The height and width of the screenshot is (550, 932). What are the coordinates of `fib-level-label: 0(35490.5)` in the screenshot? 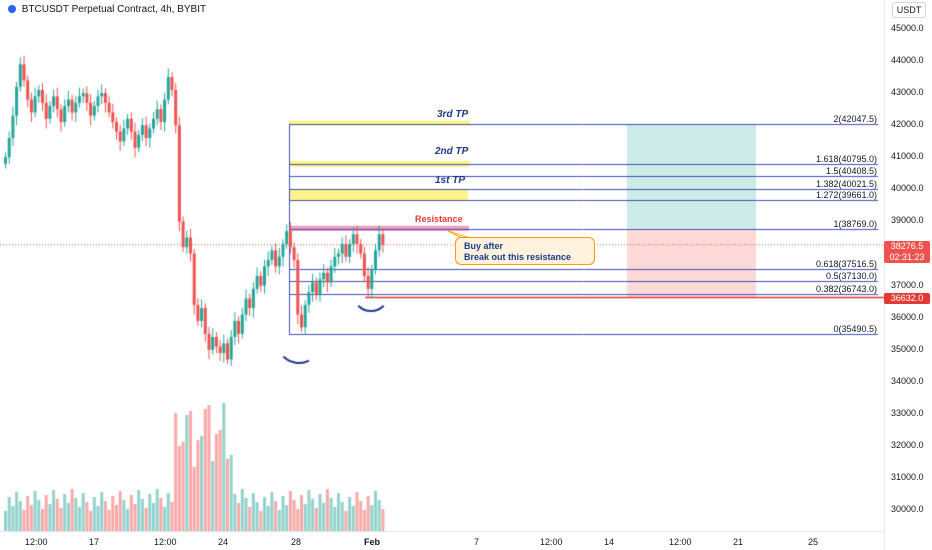 It's located at (855, 328).